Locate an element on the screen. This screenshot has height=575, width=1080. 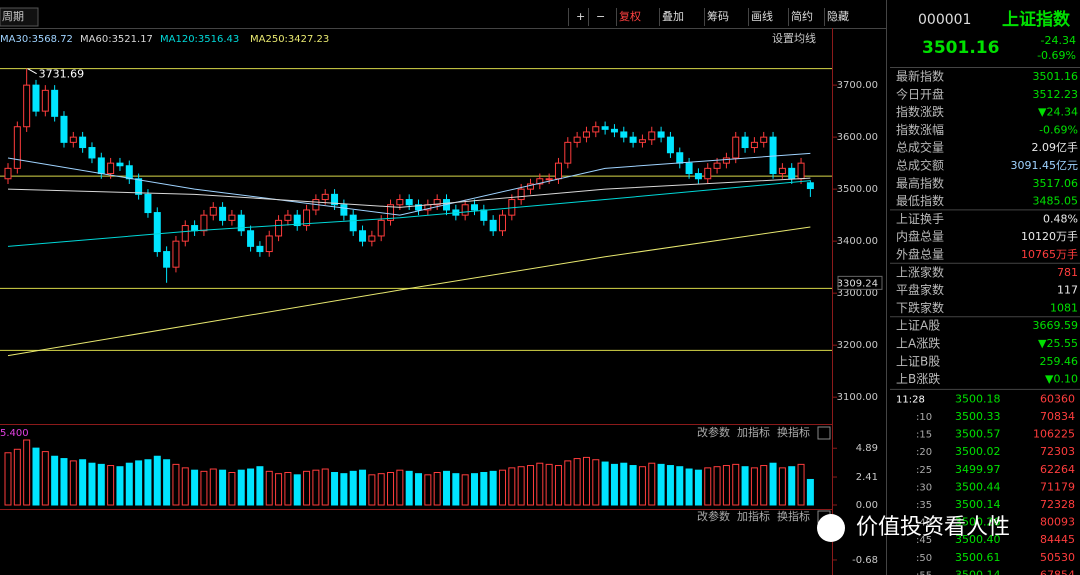
trade-time: :45 is located at coordinates (924, 540).